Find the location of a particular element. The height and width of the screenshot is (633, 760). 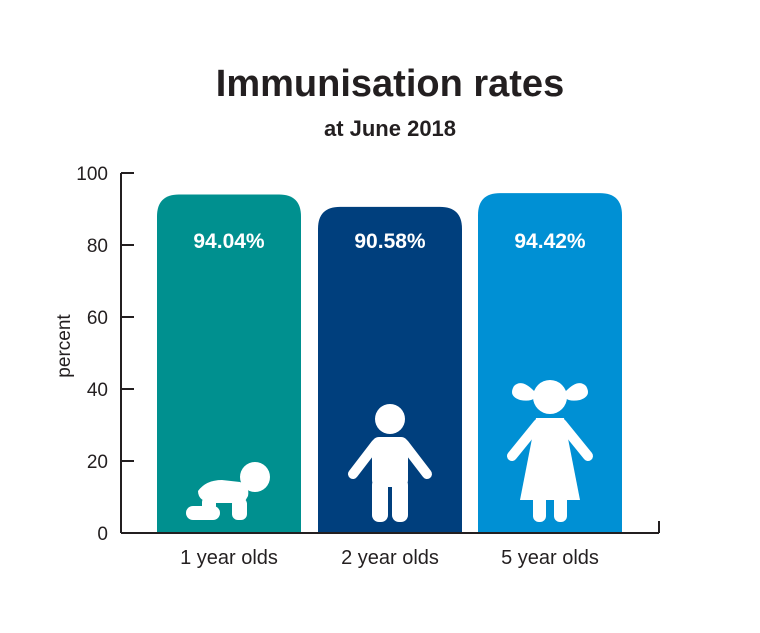

crawling-baby-icon is located at coordinates (228, 491).